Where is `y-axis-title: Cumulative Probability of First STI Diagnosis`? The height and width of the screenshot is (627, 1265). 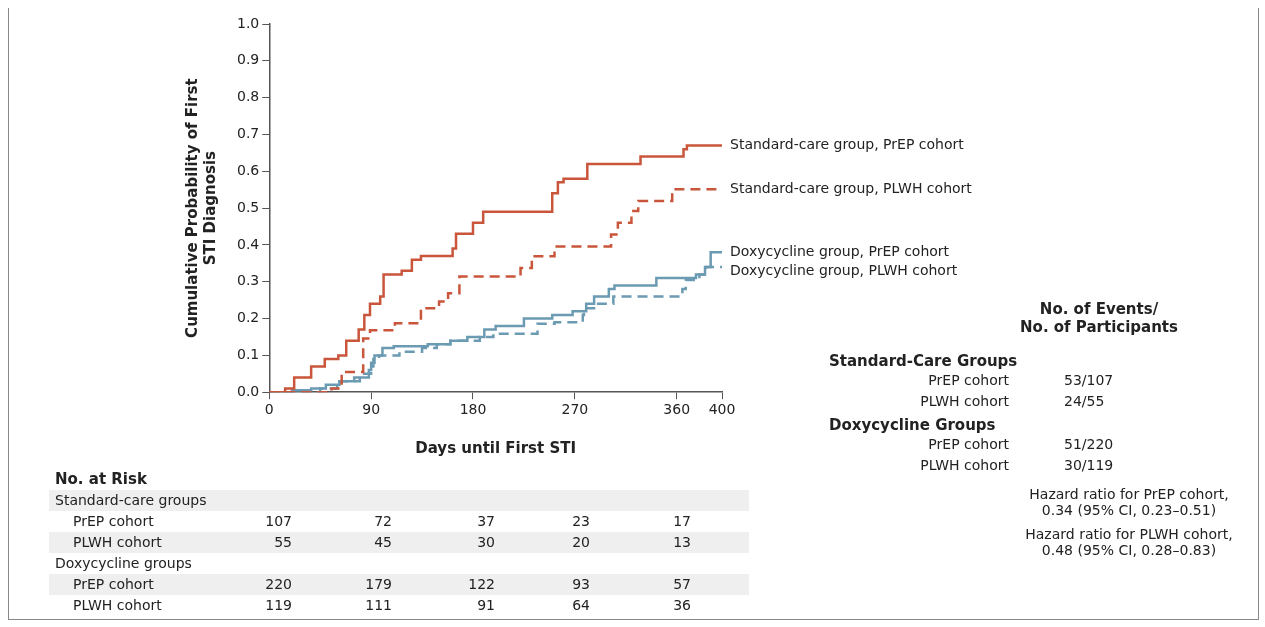 y-axis-title: Cumulative Probability of First STI Diagnosis is located at coordinates (200, 208).